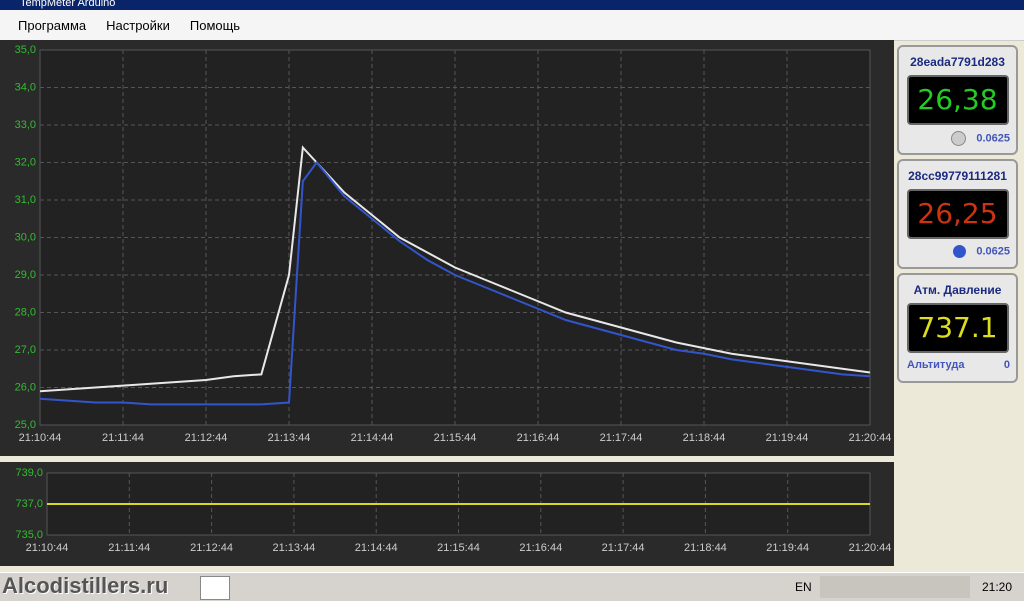 The width and height of the screenshot is (1024, 601). I want to click on y-tick-label: 735,0, so click(29, 535).